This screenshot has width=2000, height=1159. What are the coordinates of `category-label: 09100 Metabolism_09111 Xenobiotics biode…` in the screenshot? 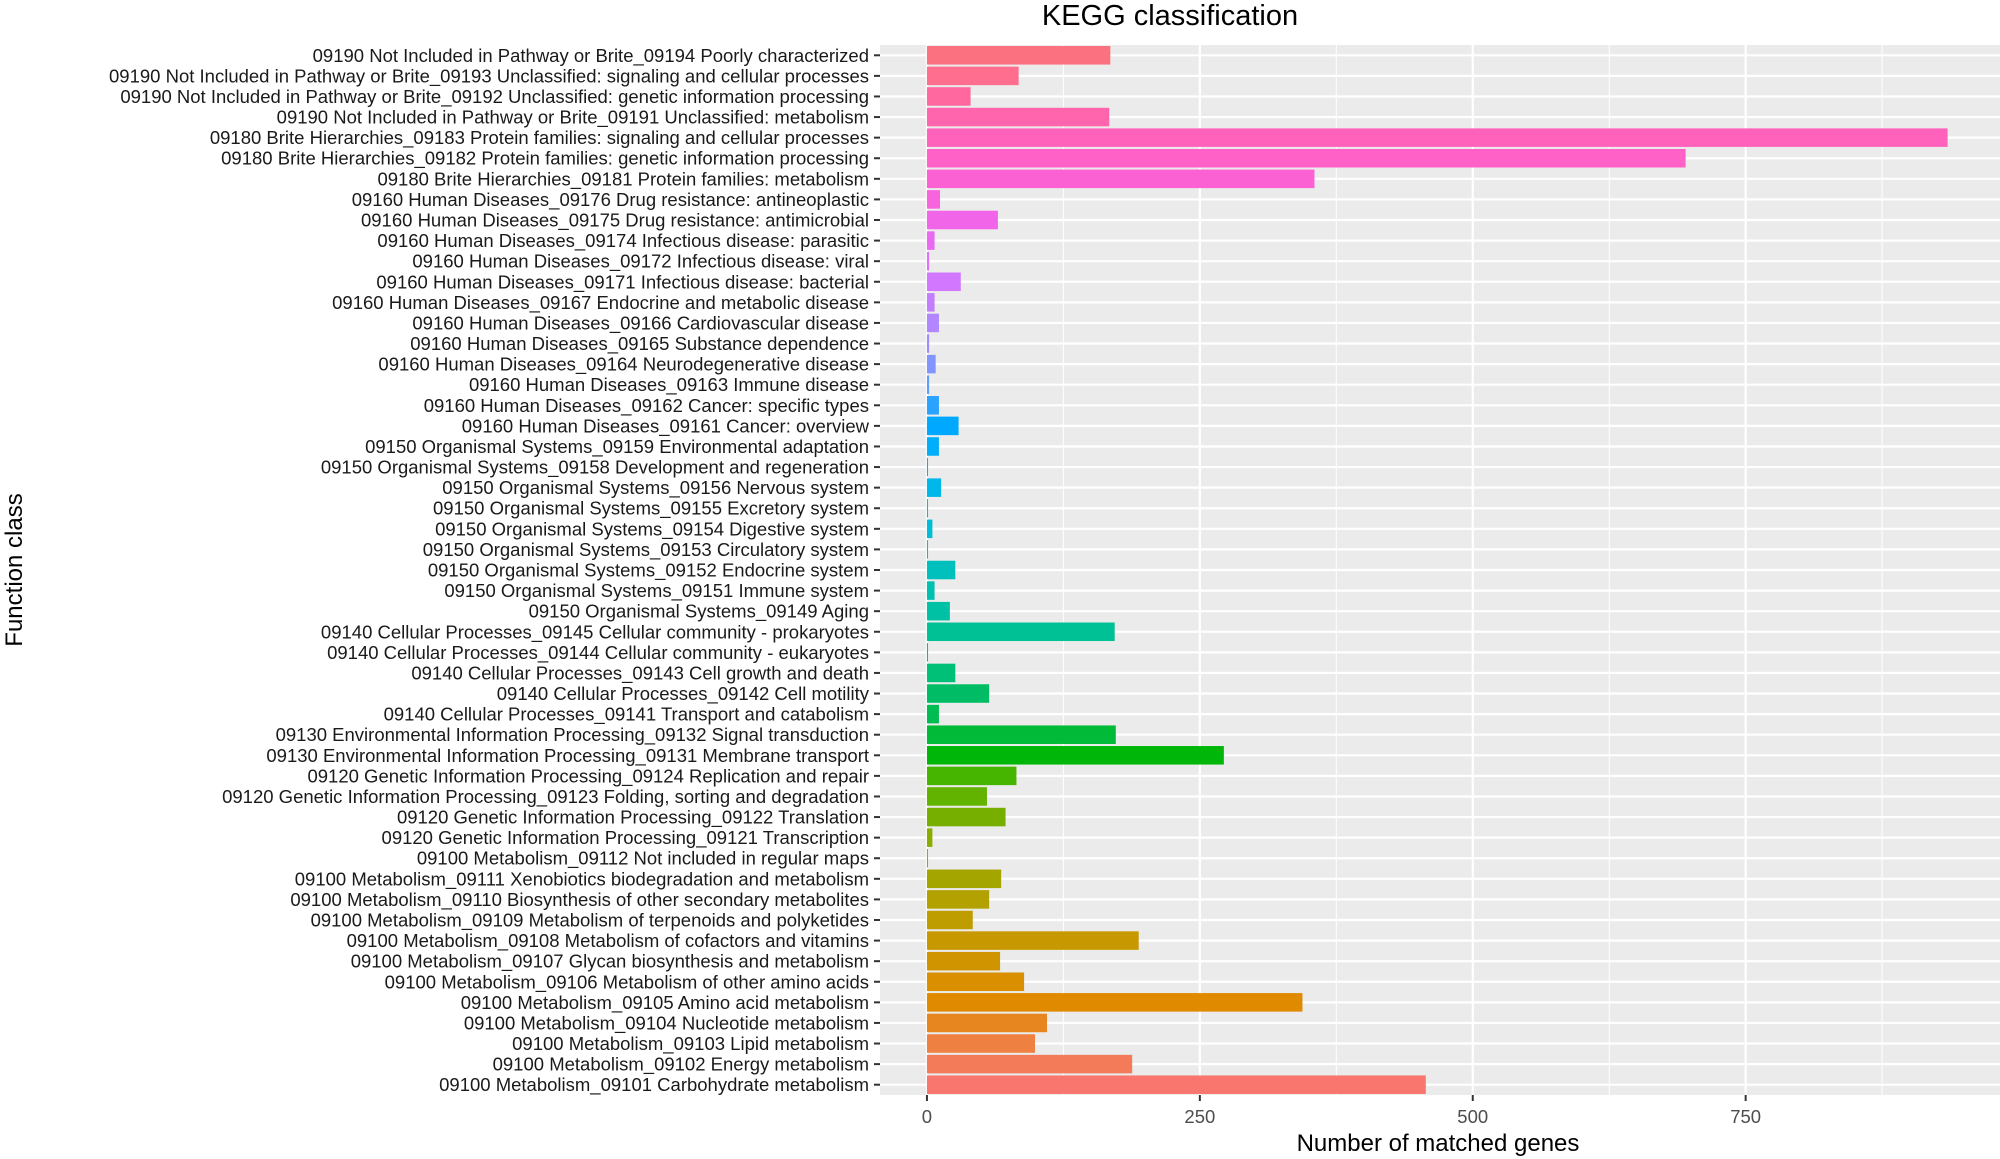 It's located at (582, 879).